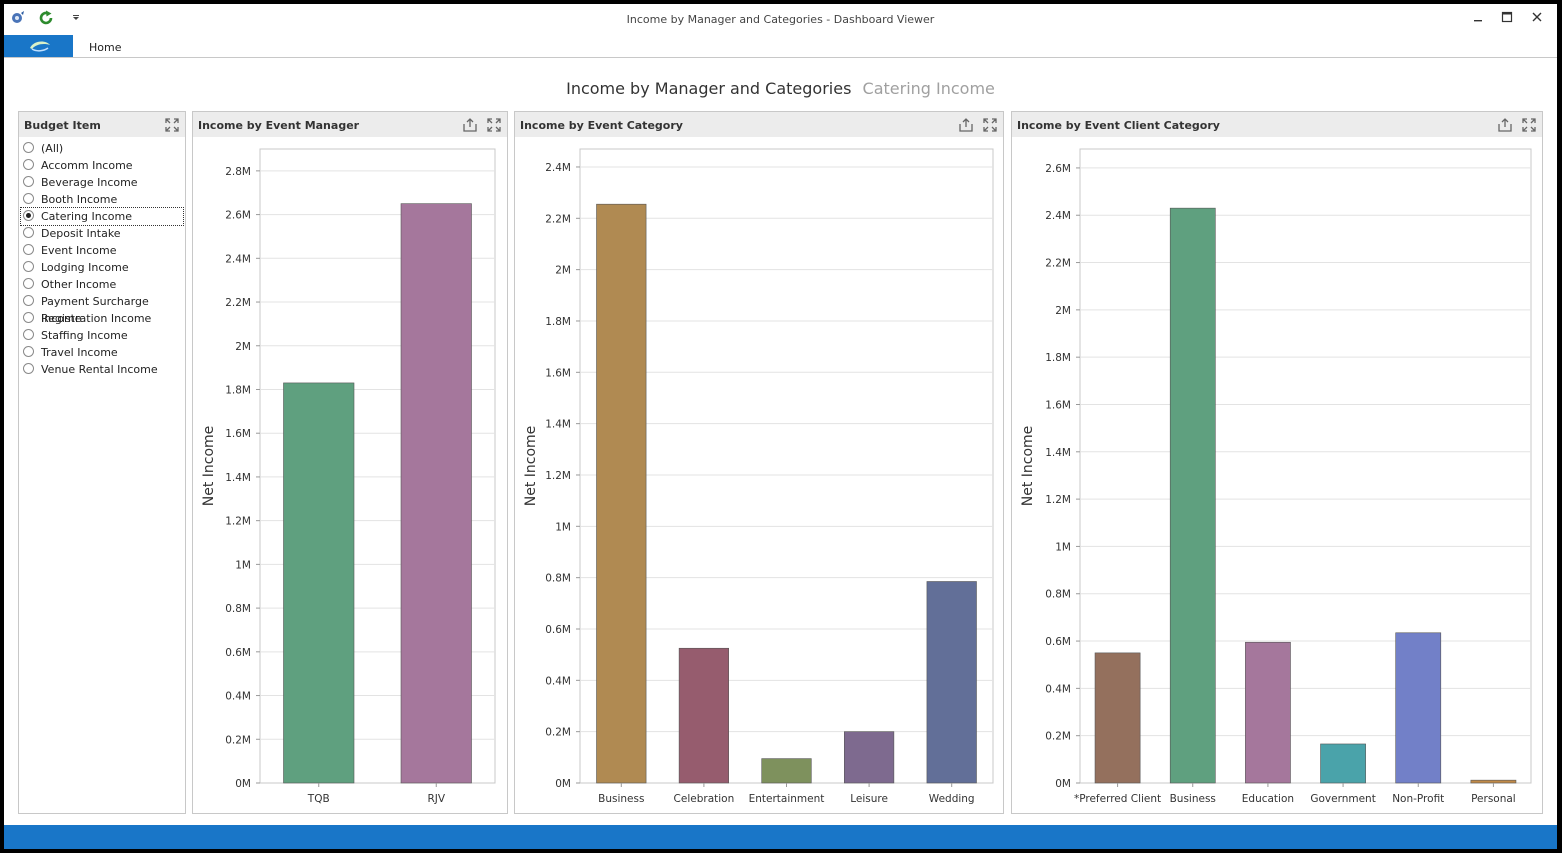  What do you see at coordinates (780, 46) in the screenshot?
I see `ribbon: Home` at bounding box center [780, 46].